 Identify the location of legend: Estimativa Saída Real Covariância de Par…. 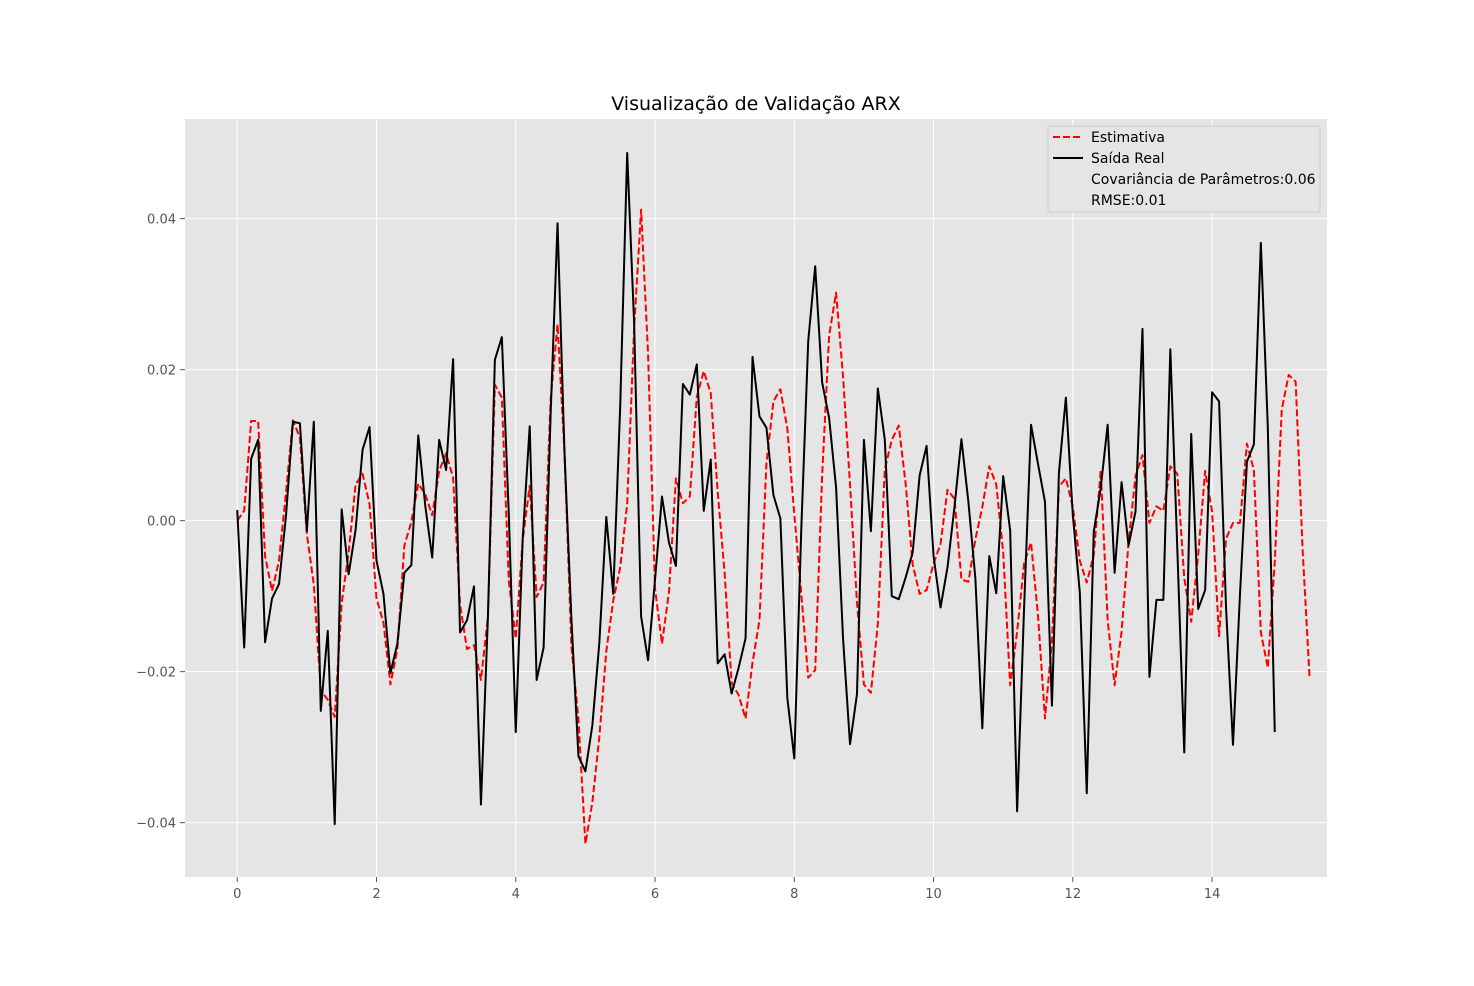
(1184, 169).